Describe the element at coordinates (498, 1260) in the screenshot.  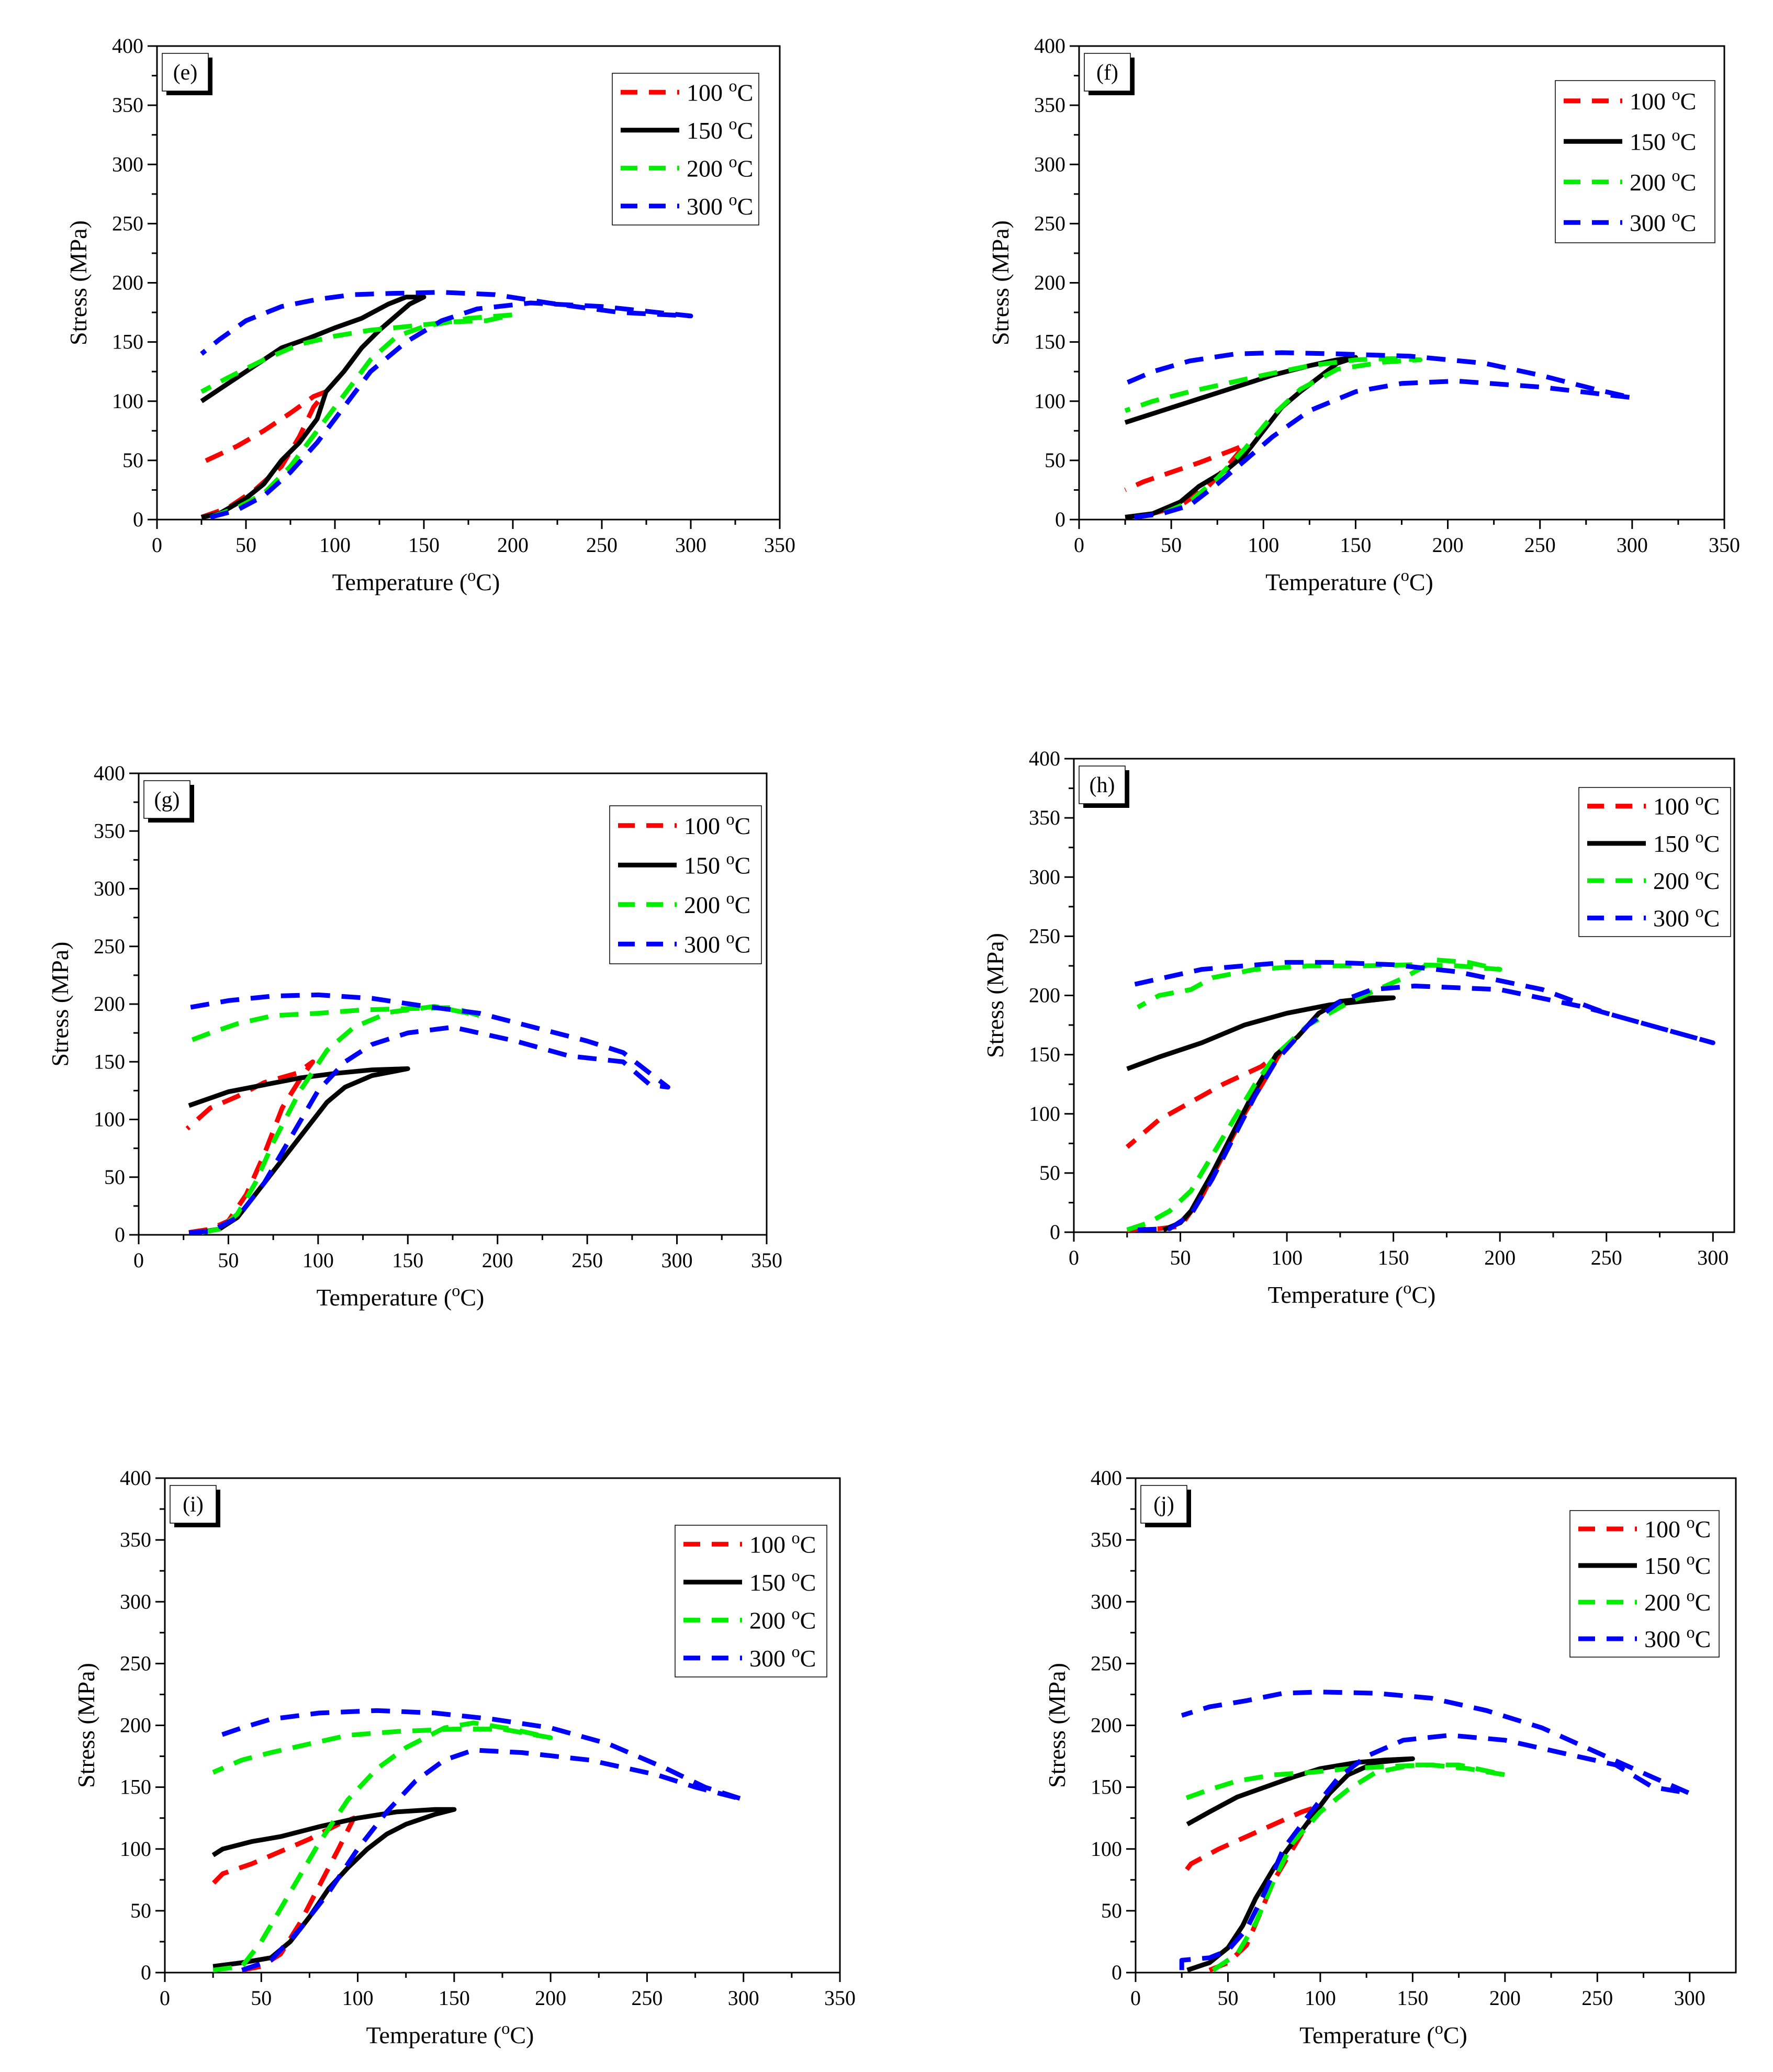
I see `x-tick-label: 200` at that location.